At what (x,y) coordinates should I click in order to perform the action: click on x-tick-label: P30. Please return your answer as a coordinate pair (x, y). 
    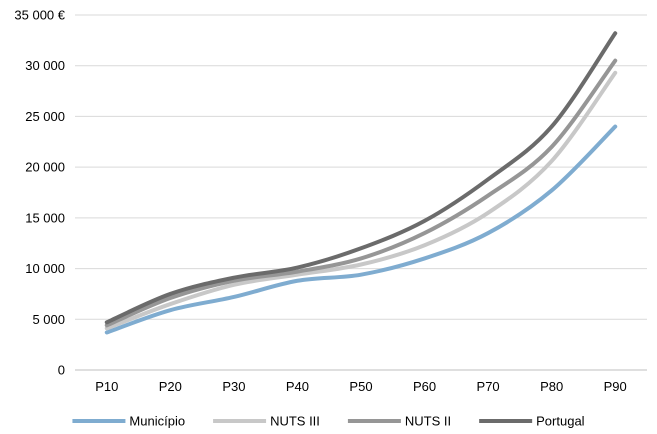
    Looking at the image, I should click on (233, 386).